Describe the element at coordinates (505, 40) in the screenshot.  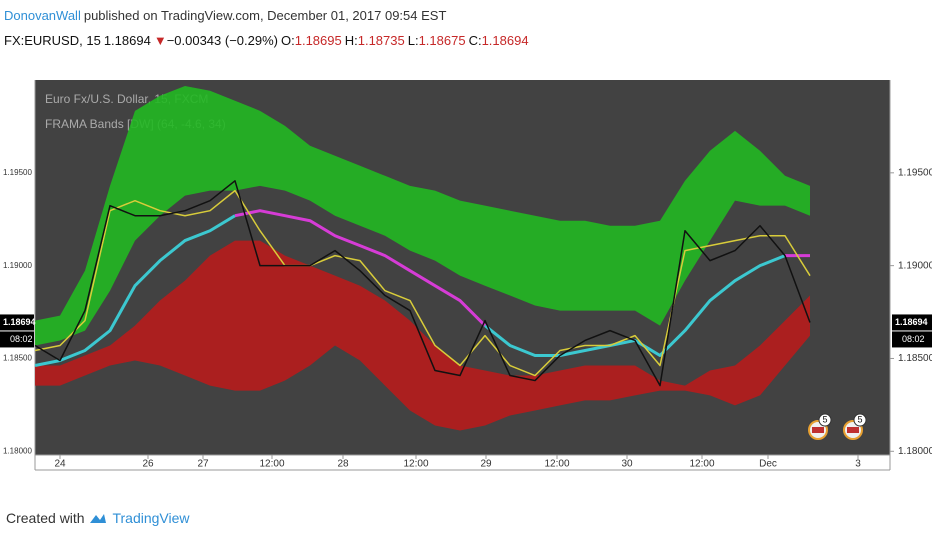
I see `close: 1.18694` at that location.